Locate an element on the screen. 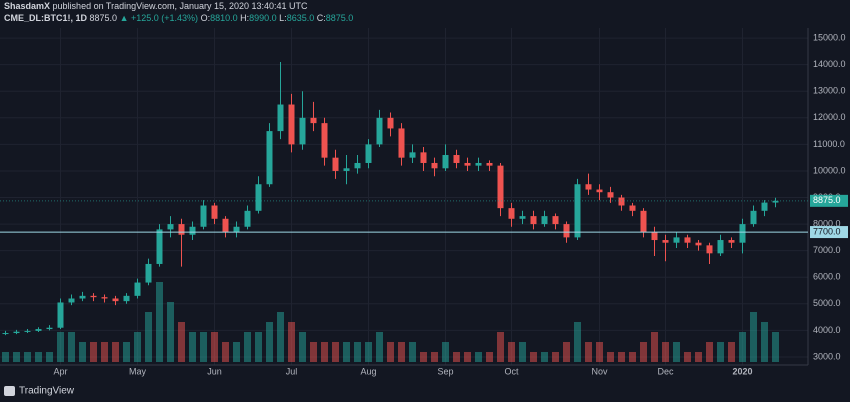 This screenshot has height=402, width=850. hline-label-box is located at coordinates (829, 232).